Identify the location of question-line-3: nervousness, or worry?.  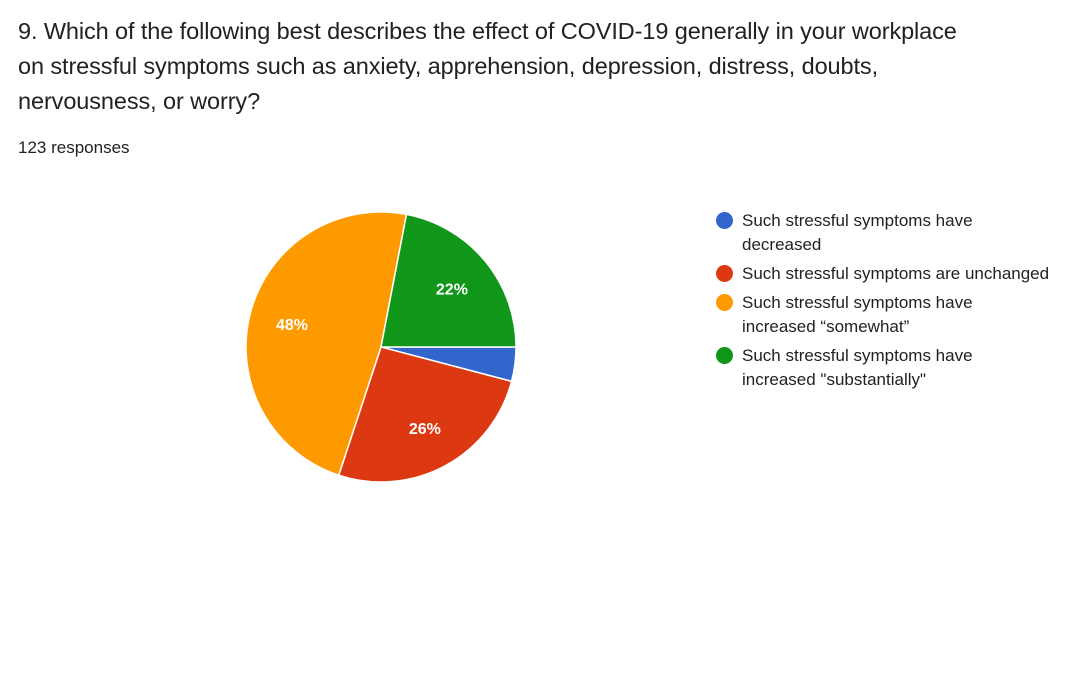
(139, 101).